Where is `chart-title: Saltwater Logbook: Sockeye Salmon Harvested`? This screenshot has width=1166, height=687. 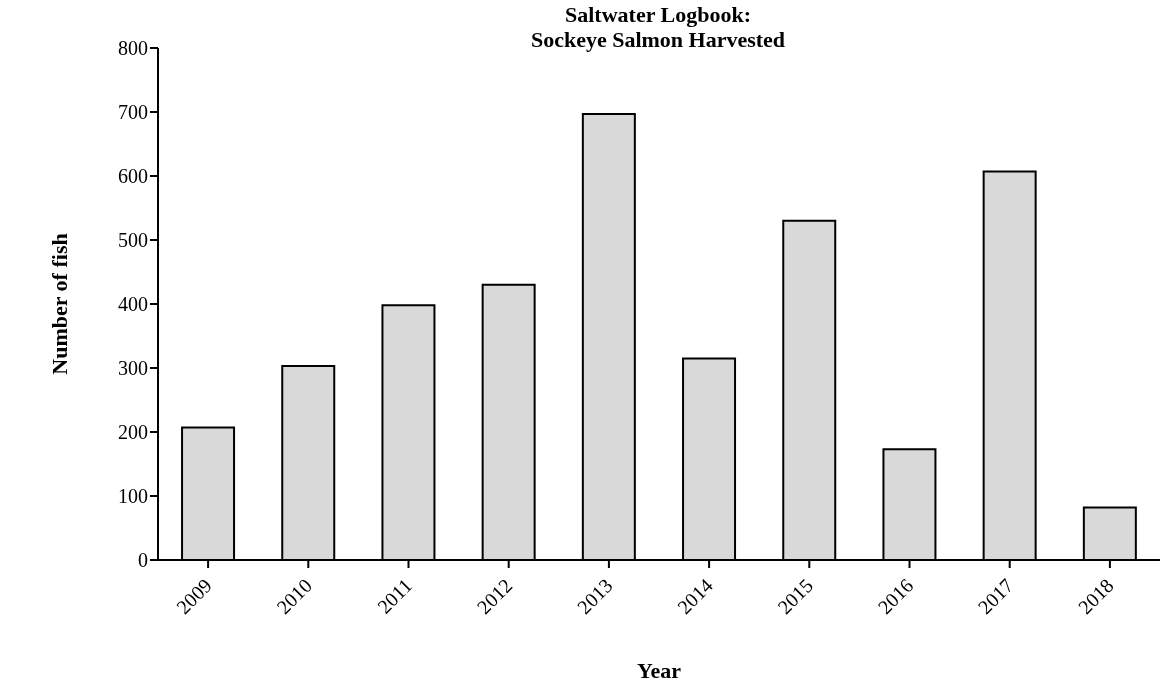 chart-title: Saltwater Logbook: Sockeye Salmon Harvested is located at coordinates (658, 27).